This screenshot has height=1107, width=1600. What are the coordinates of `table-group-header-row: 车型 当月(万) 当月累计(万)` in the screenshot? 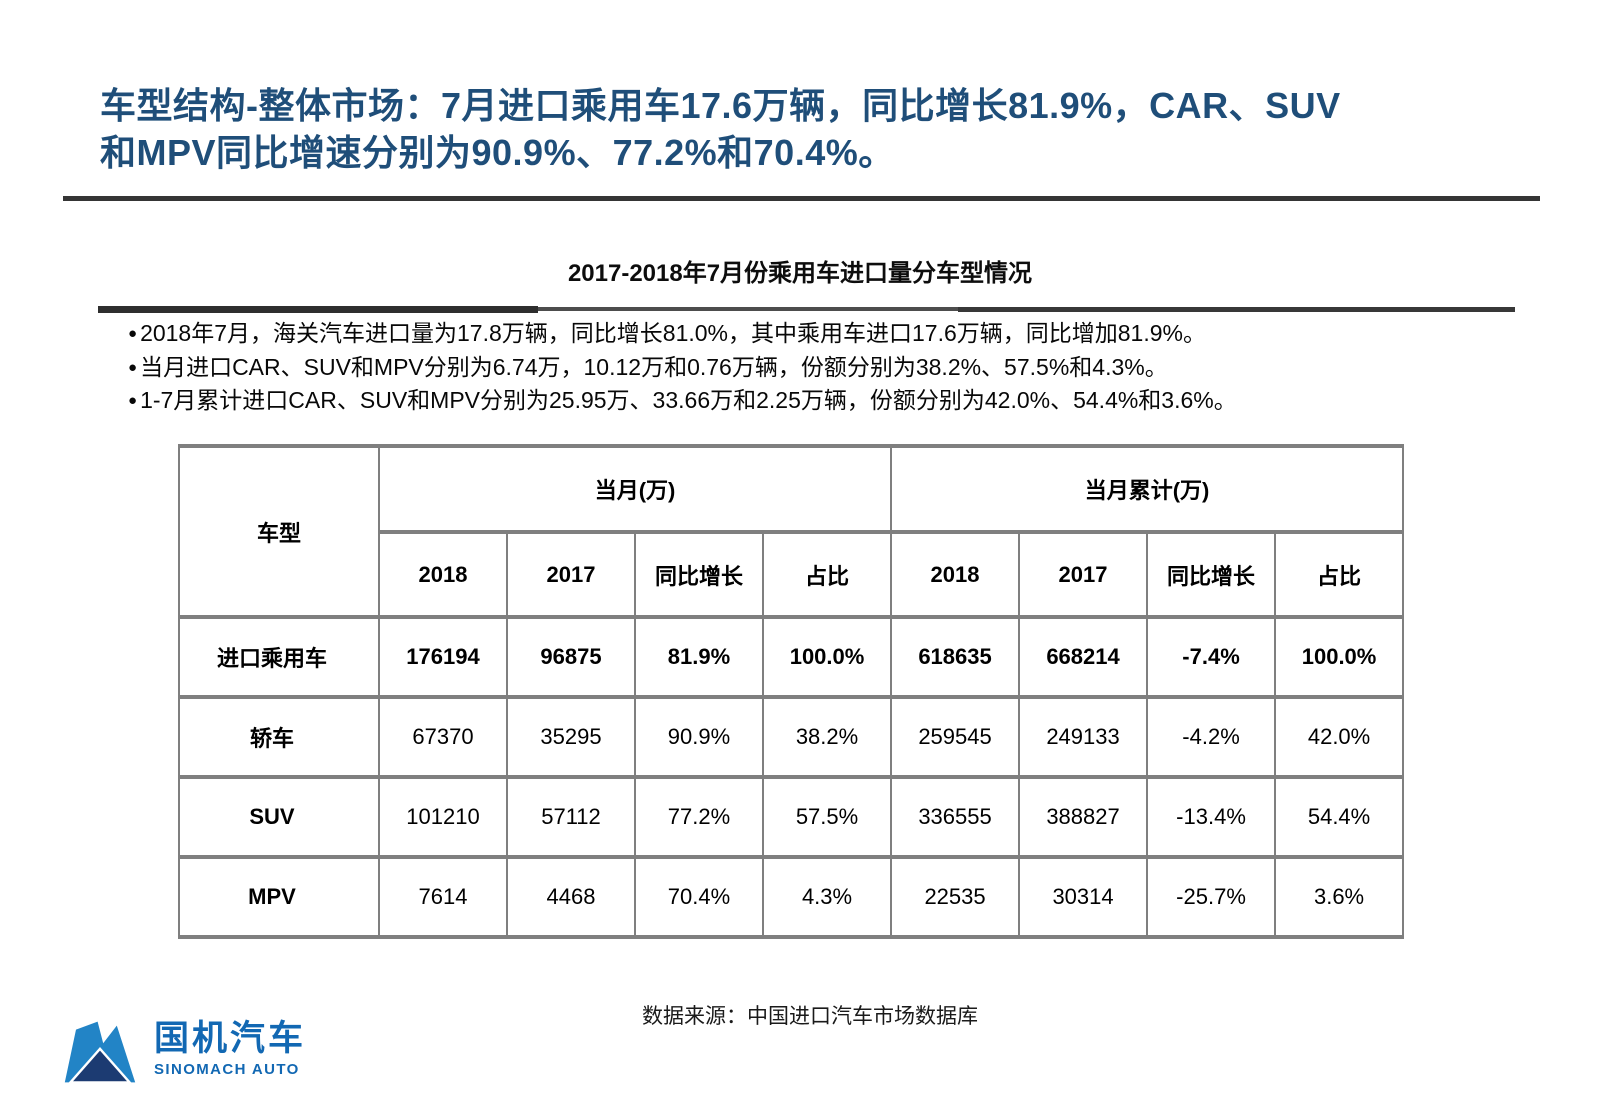 It's located at (791, 531).